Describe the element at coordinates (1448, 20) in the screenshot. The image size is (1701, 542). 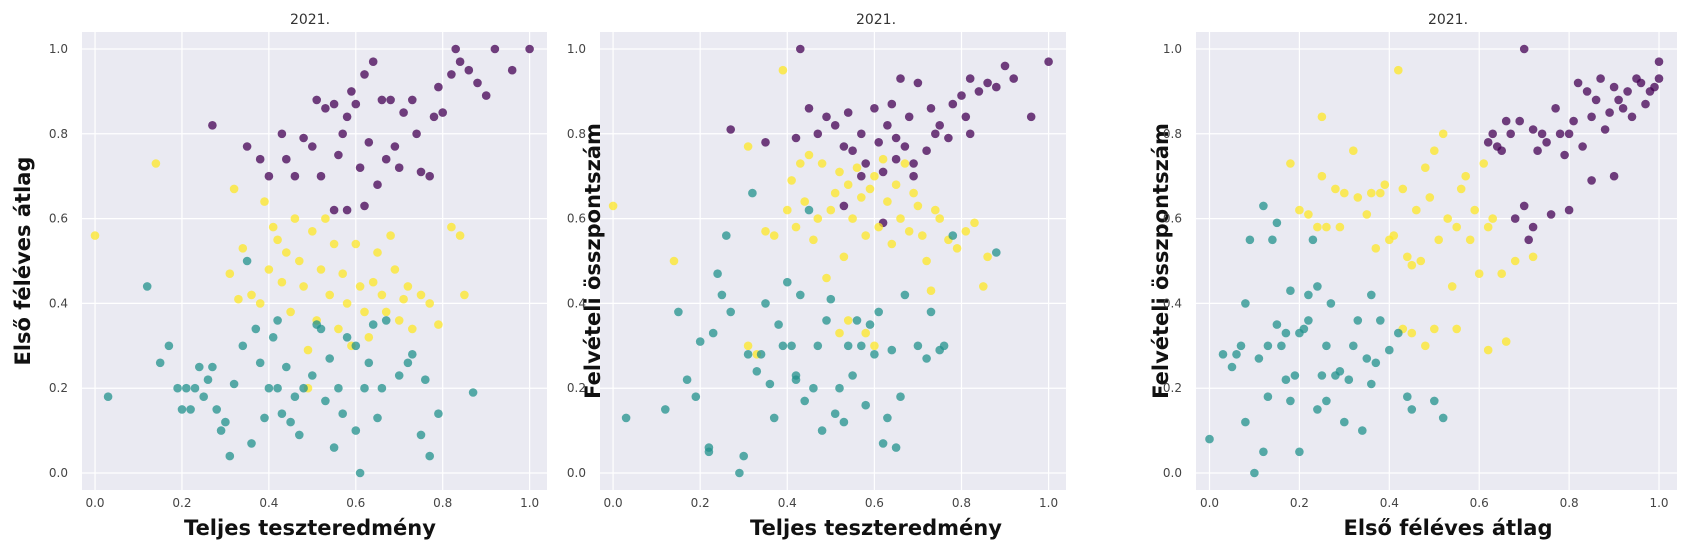
I see `panel-3-title: 2021.` at that location.